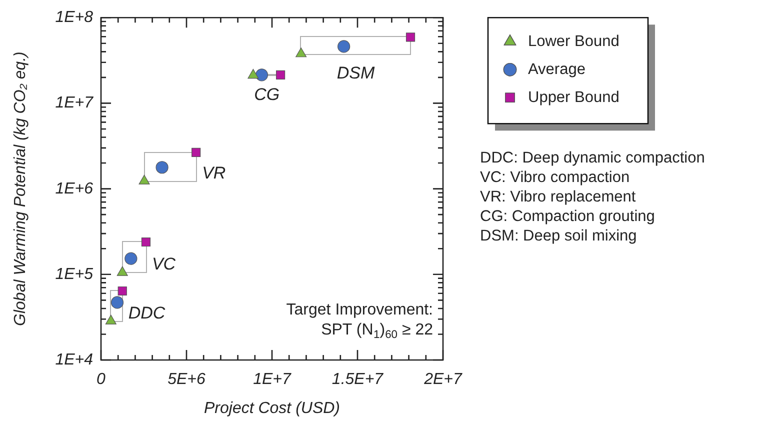 This screenshot has height=424, width=761. Describe the element at coordinates (574, 97) in the screenshot. I see `legend-label: Upper Bound` at that location.